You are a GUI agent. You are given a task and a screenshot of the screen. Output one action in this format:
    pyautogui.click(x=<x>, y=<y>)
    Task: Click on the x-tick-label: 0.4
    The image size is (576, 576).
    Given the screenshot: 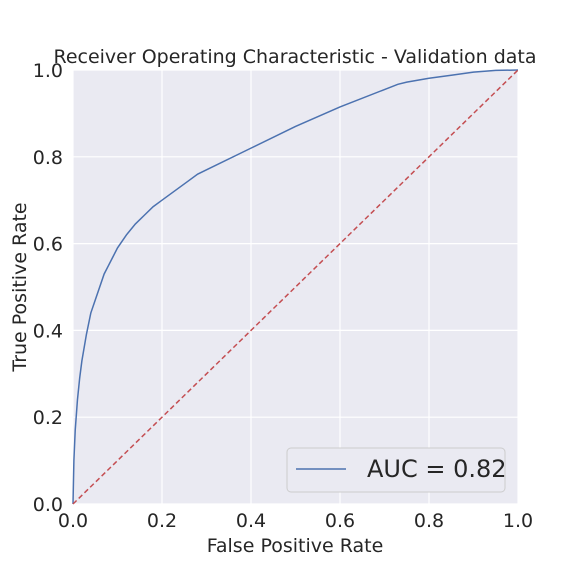 What is the action you would take?
    pyautogui.click(x=251, y=521)
    